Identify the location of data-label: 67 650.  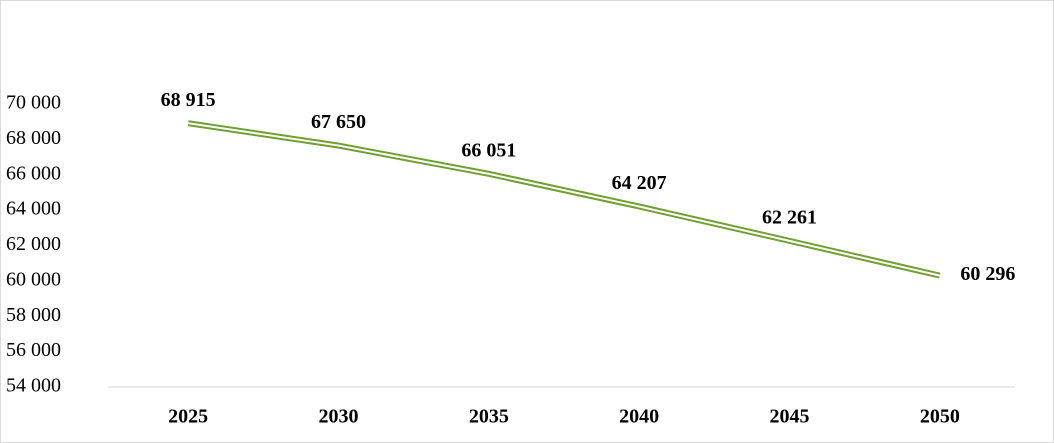
(338, 122).